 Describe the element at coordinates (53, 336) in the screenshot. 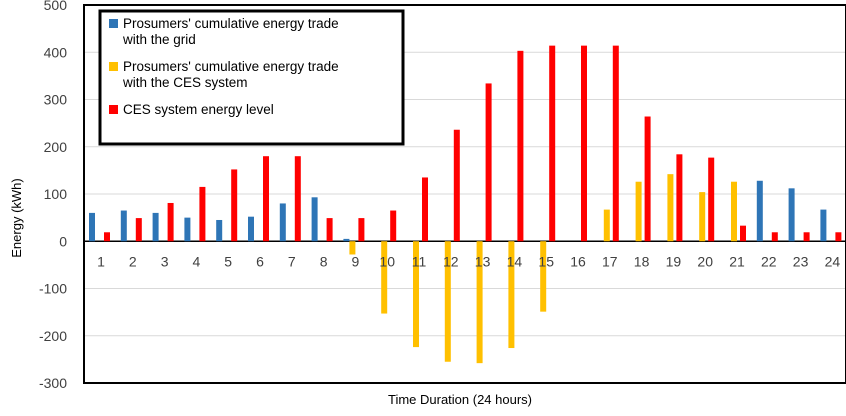

I see `y-tick-label: -200` at that location.